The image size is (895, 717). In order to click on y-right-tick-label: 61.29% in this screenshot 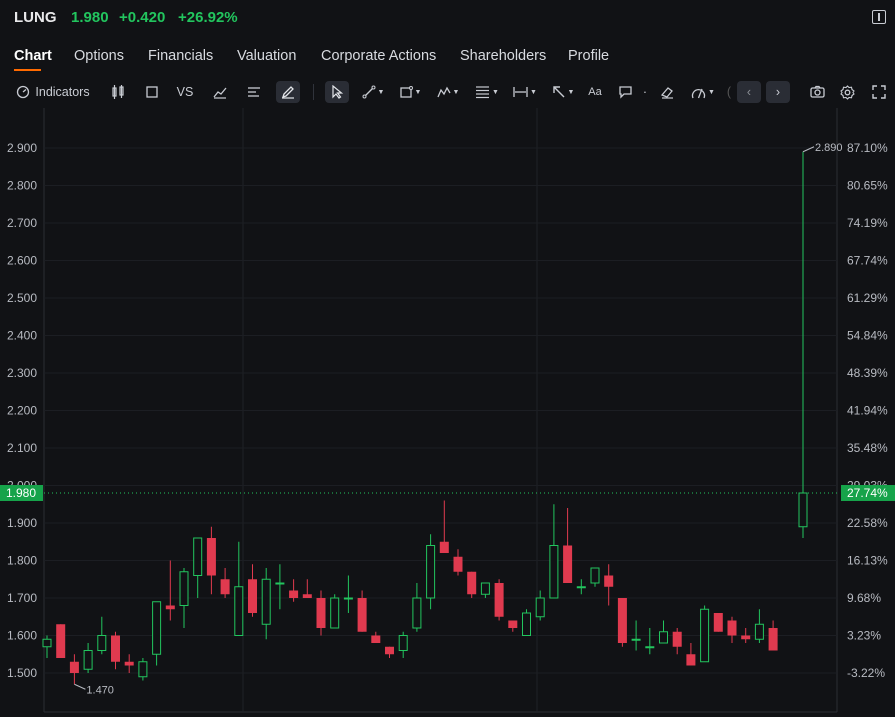, I will do `click(867, 298)`.